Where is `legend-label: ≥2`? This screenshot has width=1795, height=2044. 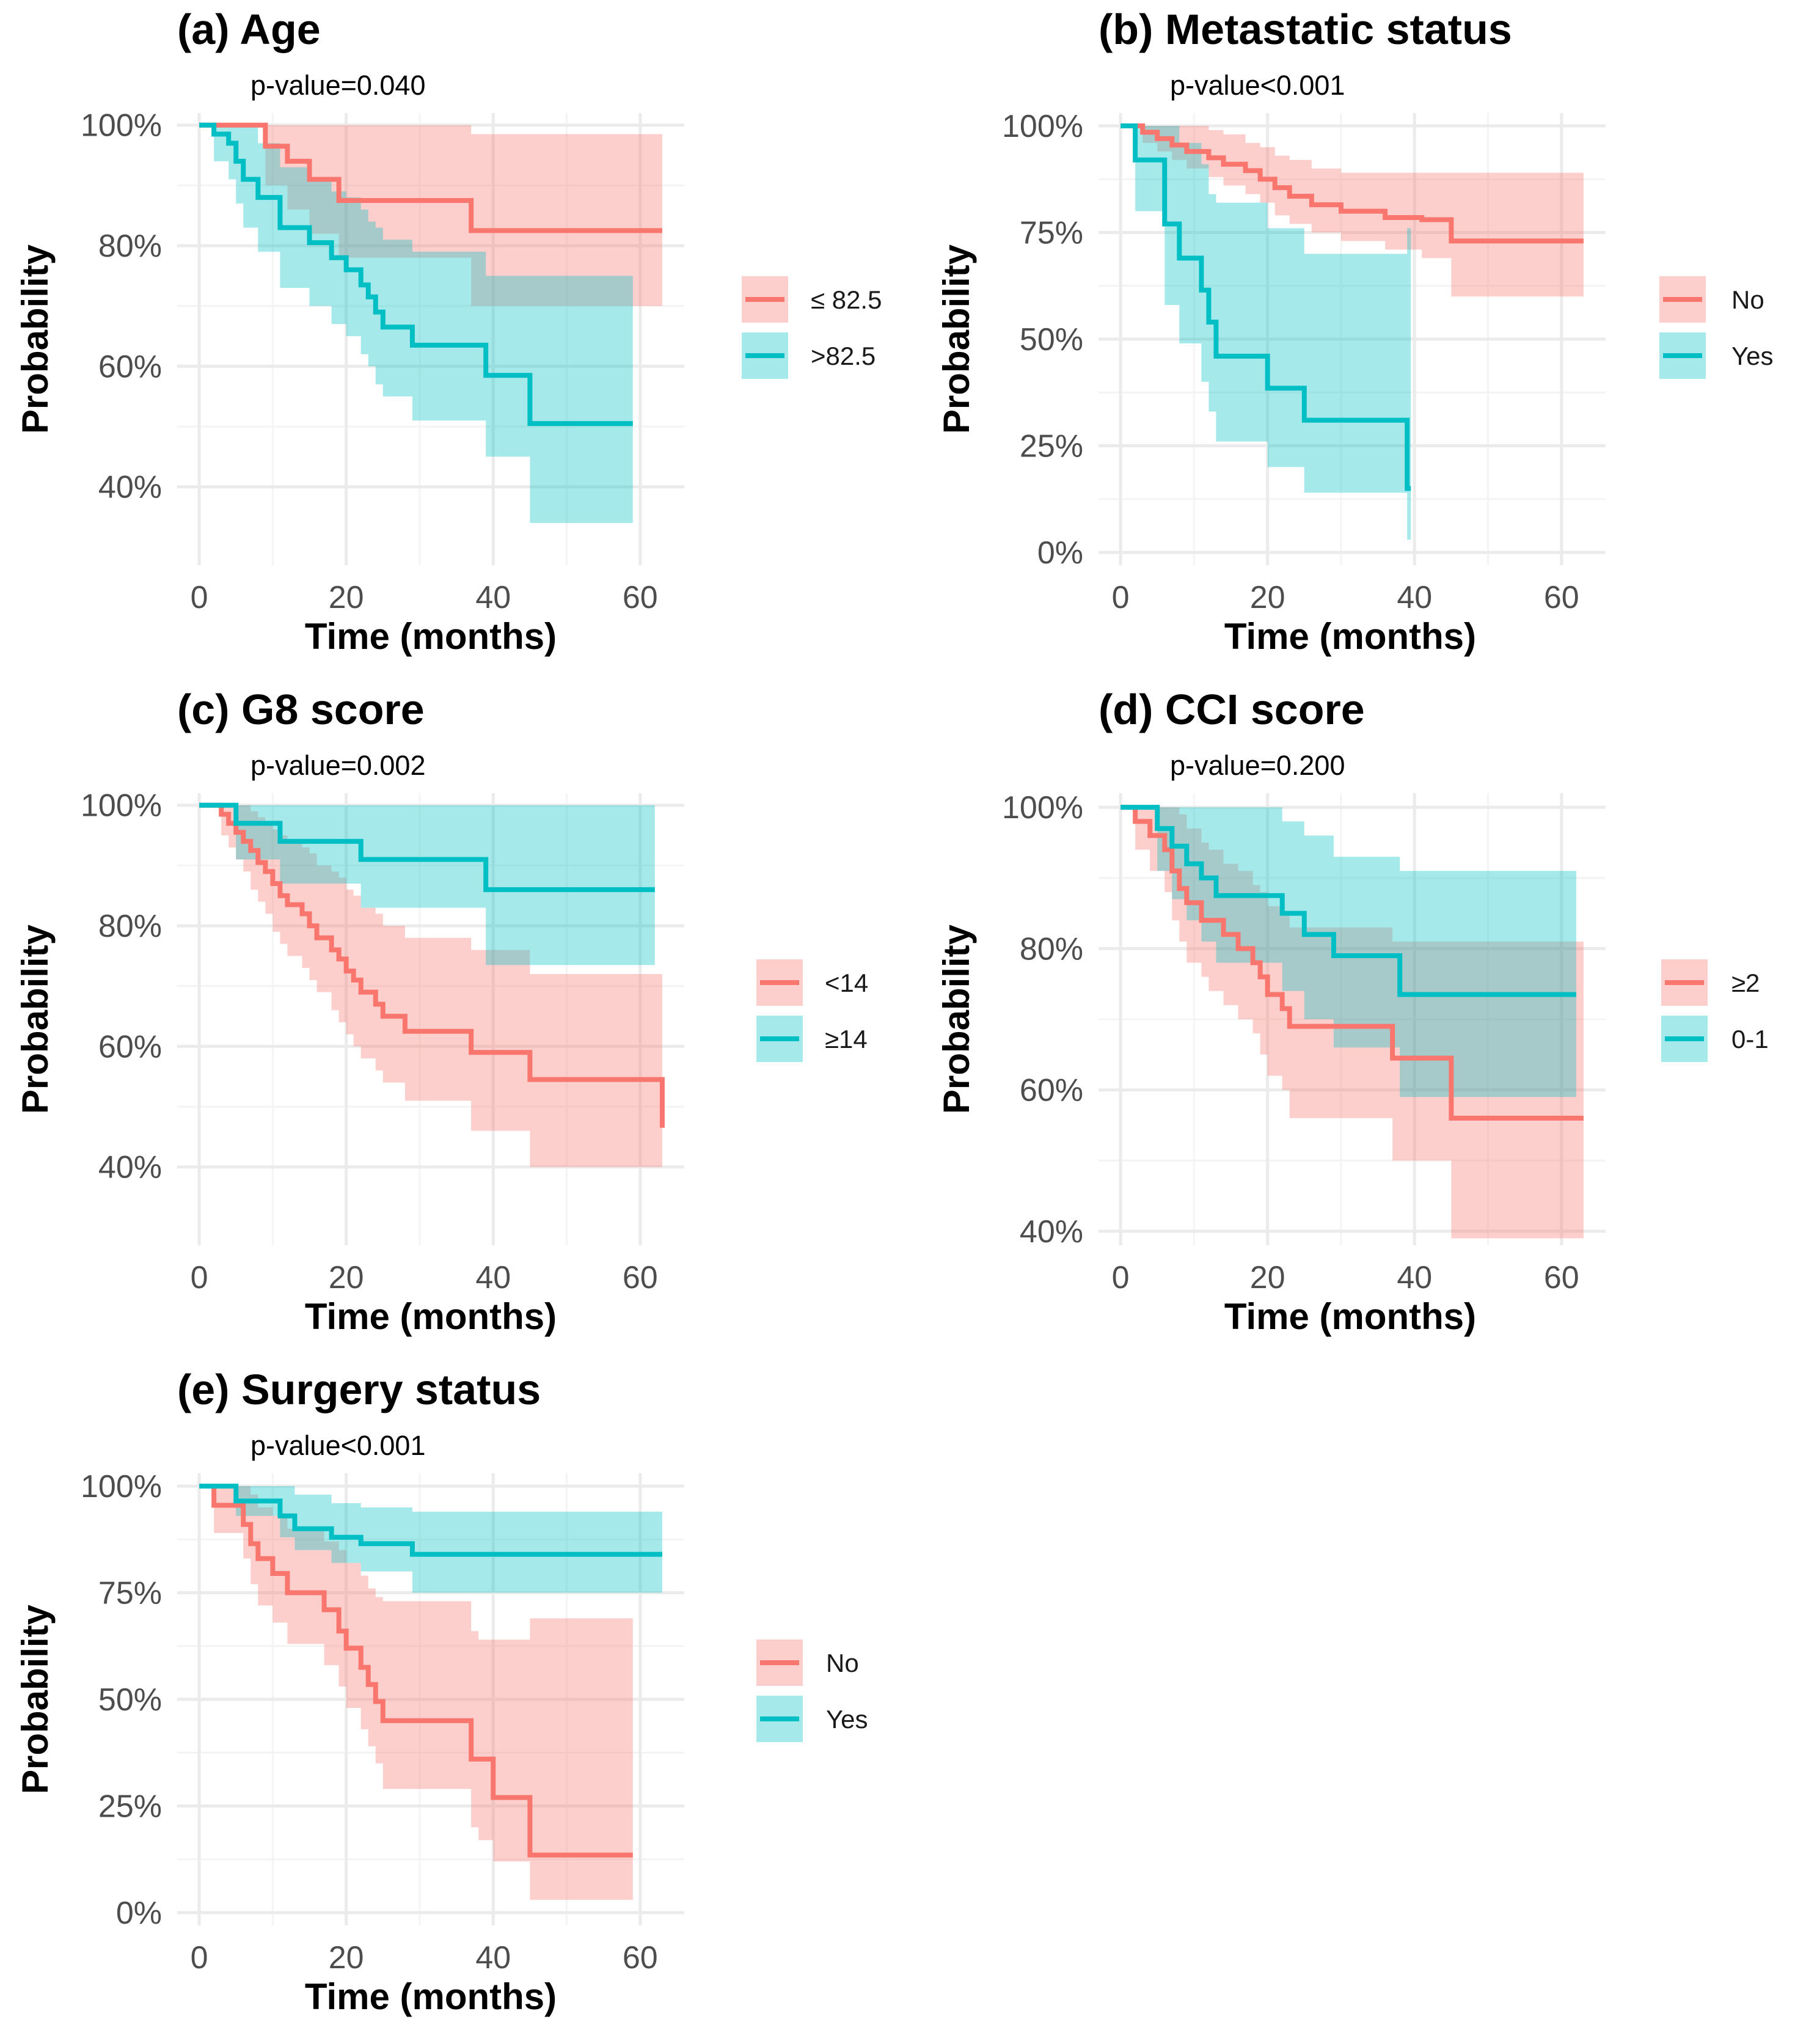 legend-label: ≥2 is located at coordinates (1746, 983).